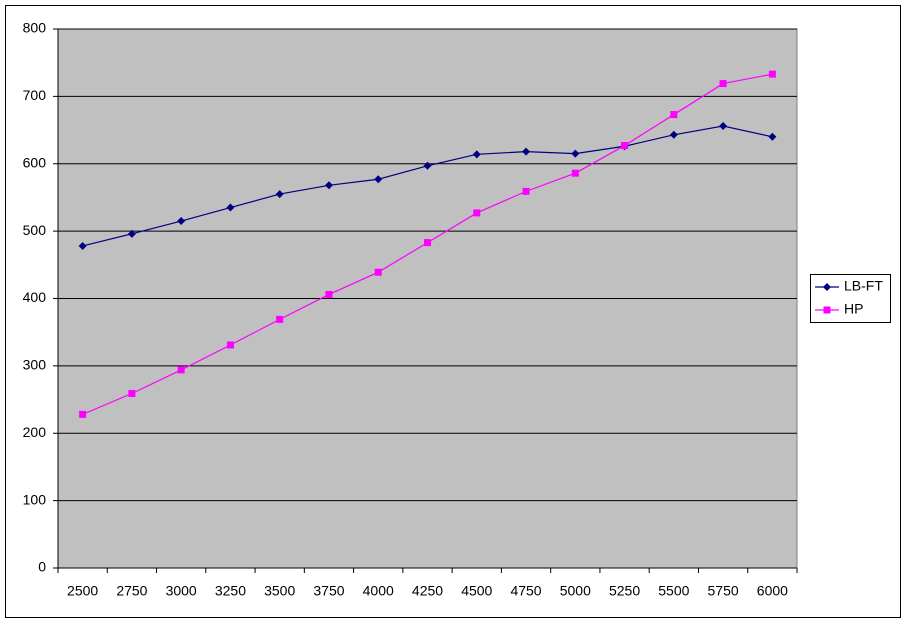 This screenshot has width=907, height=621. I want to click on y-tick-label: 300, so click(35, 365).